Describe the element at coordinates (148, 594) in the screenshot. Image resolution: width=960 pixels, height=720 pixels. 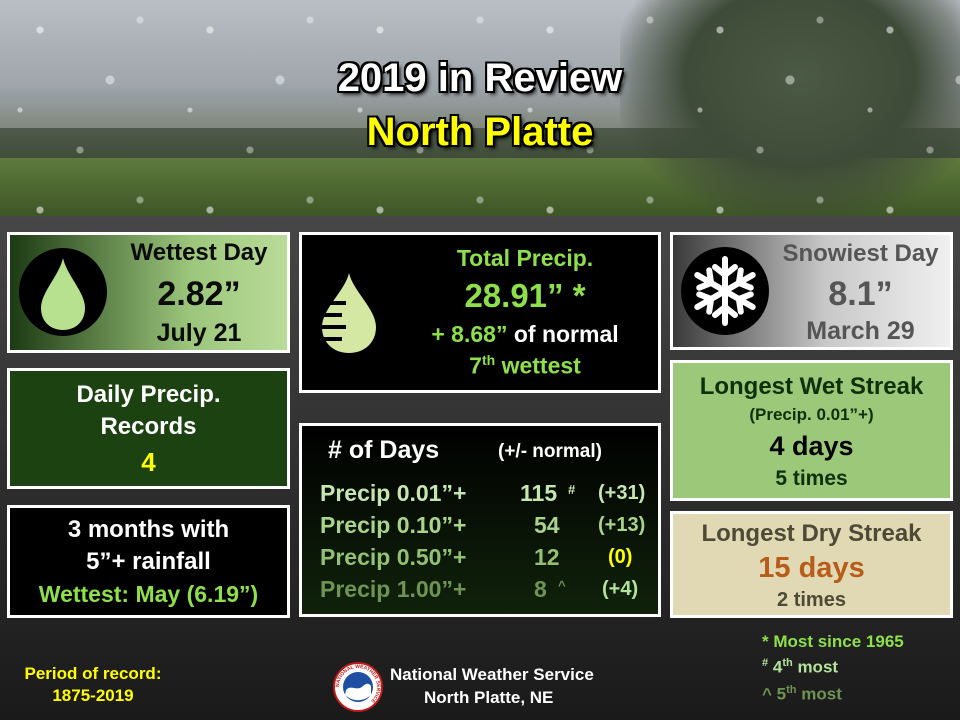
I see `months-wettest: Wettest: May (6.19”)` at that location.